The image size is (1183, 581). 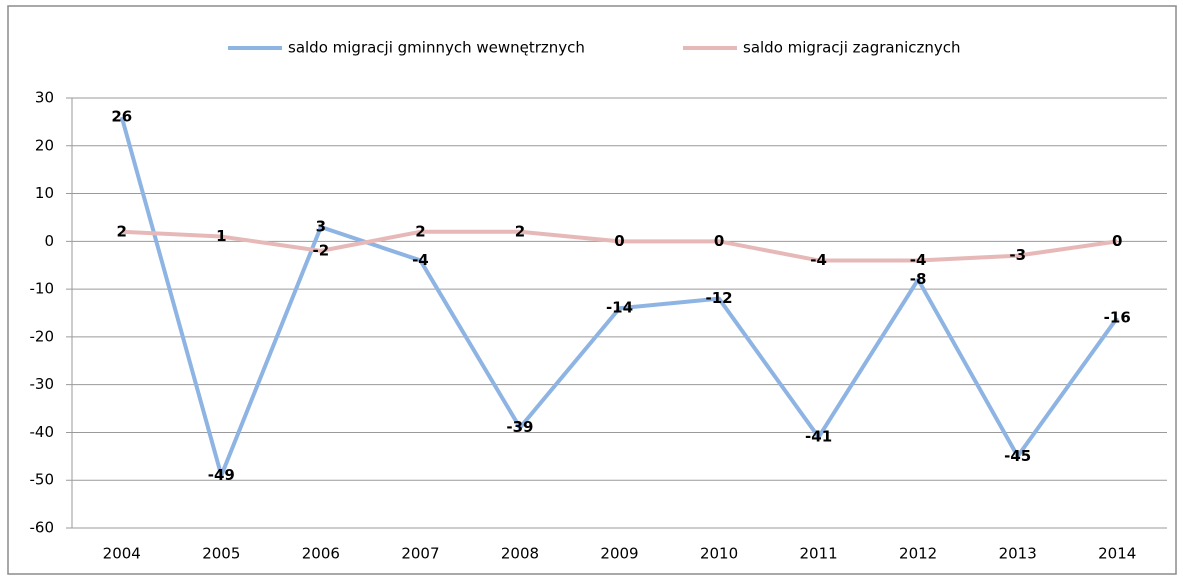 What do you see at coordinates (44, 145) in the screenshot?
I see `y-tick-label: 20` at bounding box center [44, 145].